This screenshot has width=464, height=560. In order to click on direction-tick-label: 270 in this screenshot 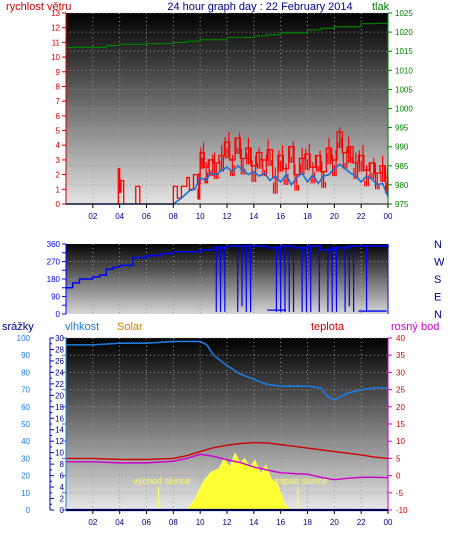, I will do `click(54, 262)`.